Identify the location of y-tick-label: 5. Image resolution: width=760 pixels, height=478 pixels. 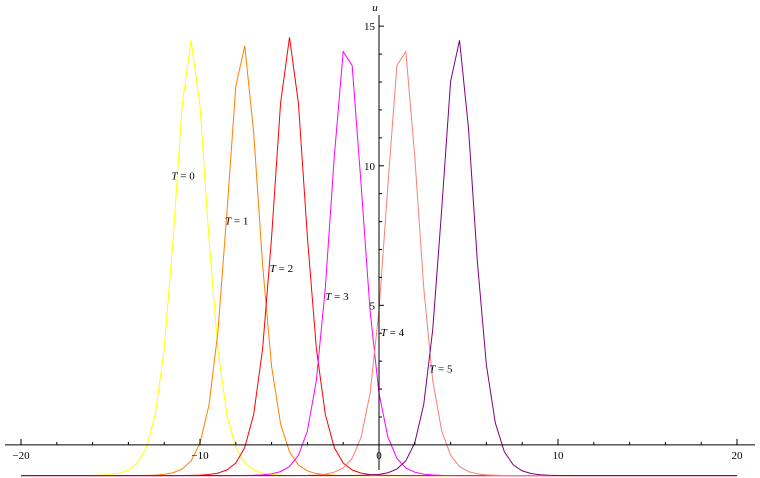
(373, 306).